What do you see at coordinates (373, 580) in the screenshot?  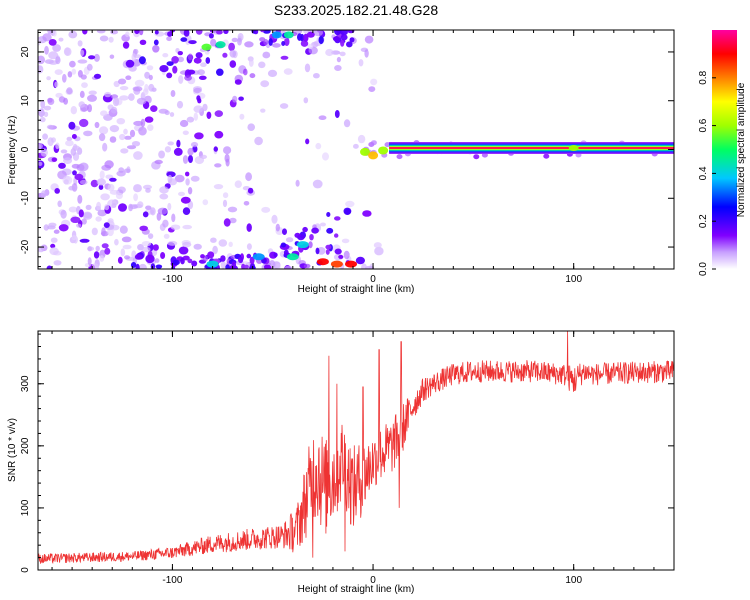 I see `snr-x-tick-label: 0` at bounding box center [373, 580].